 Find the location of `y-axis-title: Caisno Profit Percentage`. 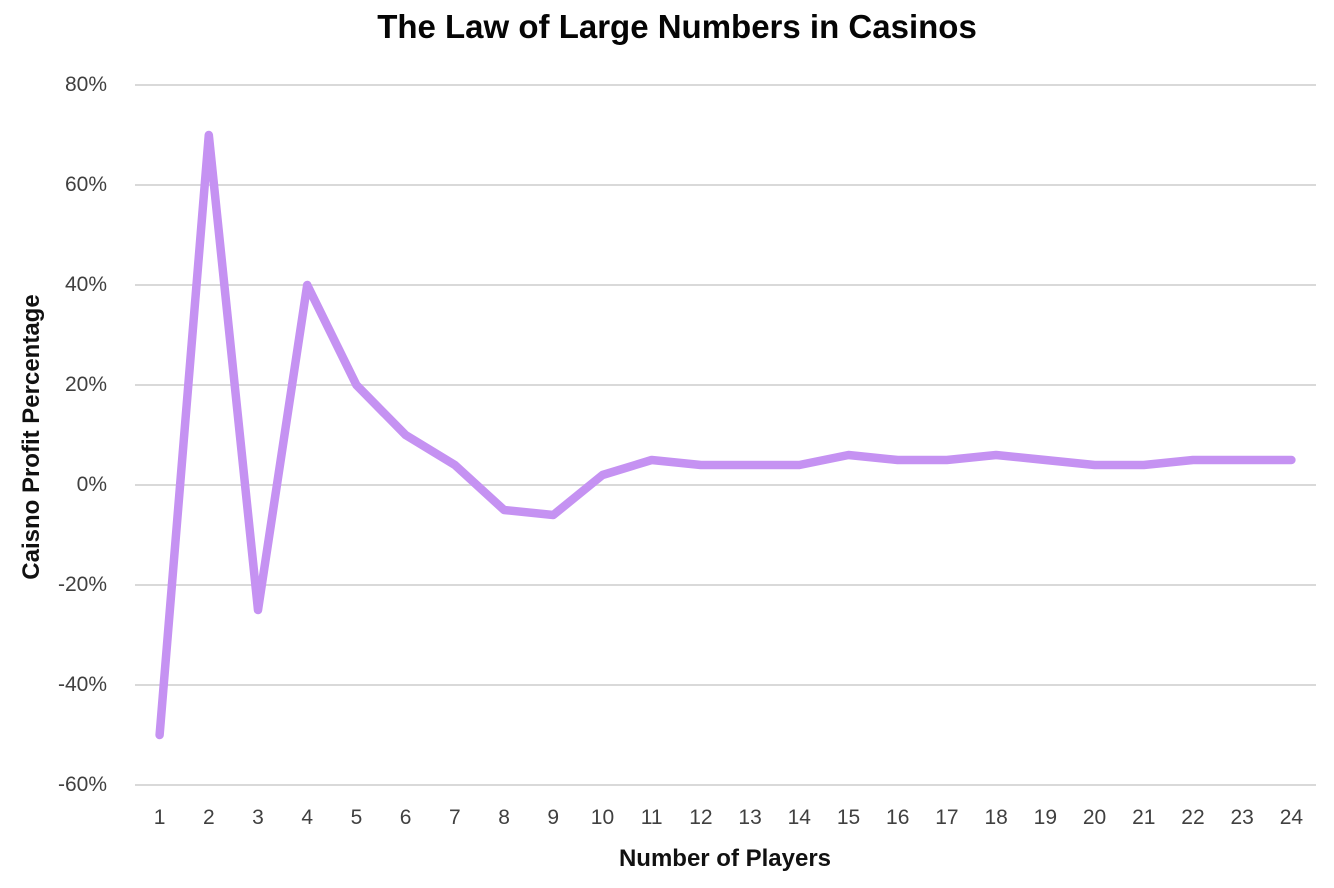

y-axis-title: Caisno Profit Percentage is located at coordinates (31, 437).